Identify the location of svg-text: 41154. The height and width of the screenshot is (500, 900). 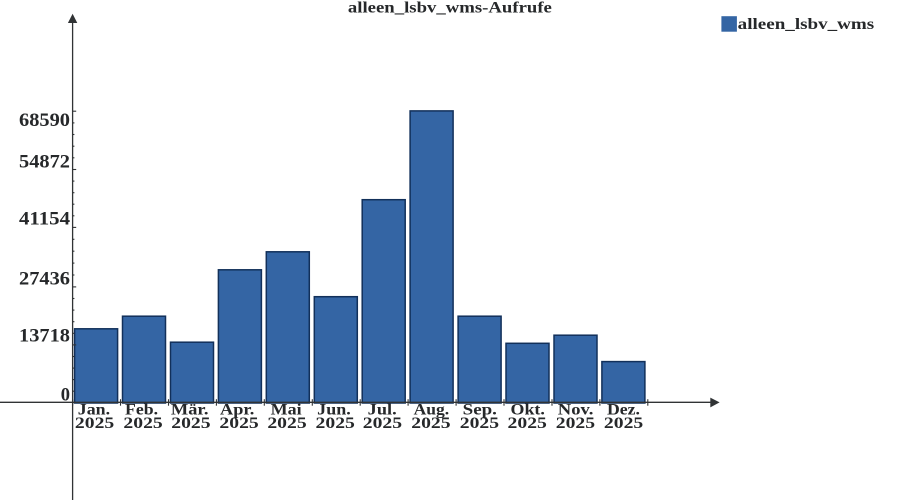
(44, 220).